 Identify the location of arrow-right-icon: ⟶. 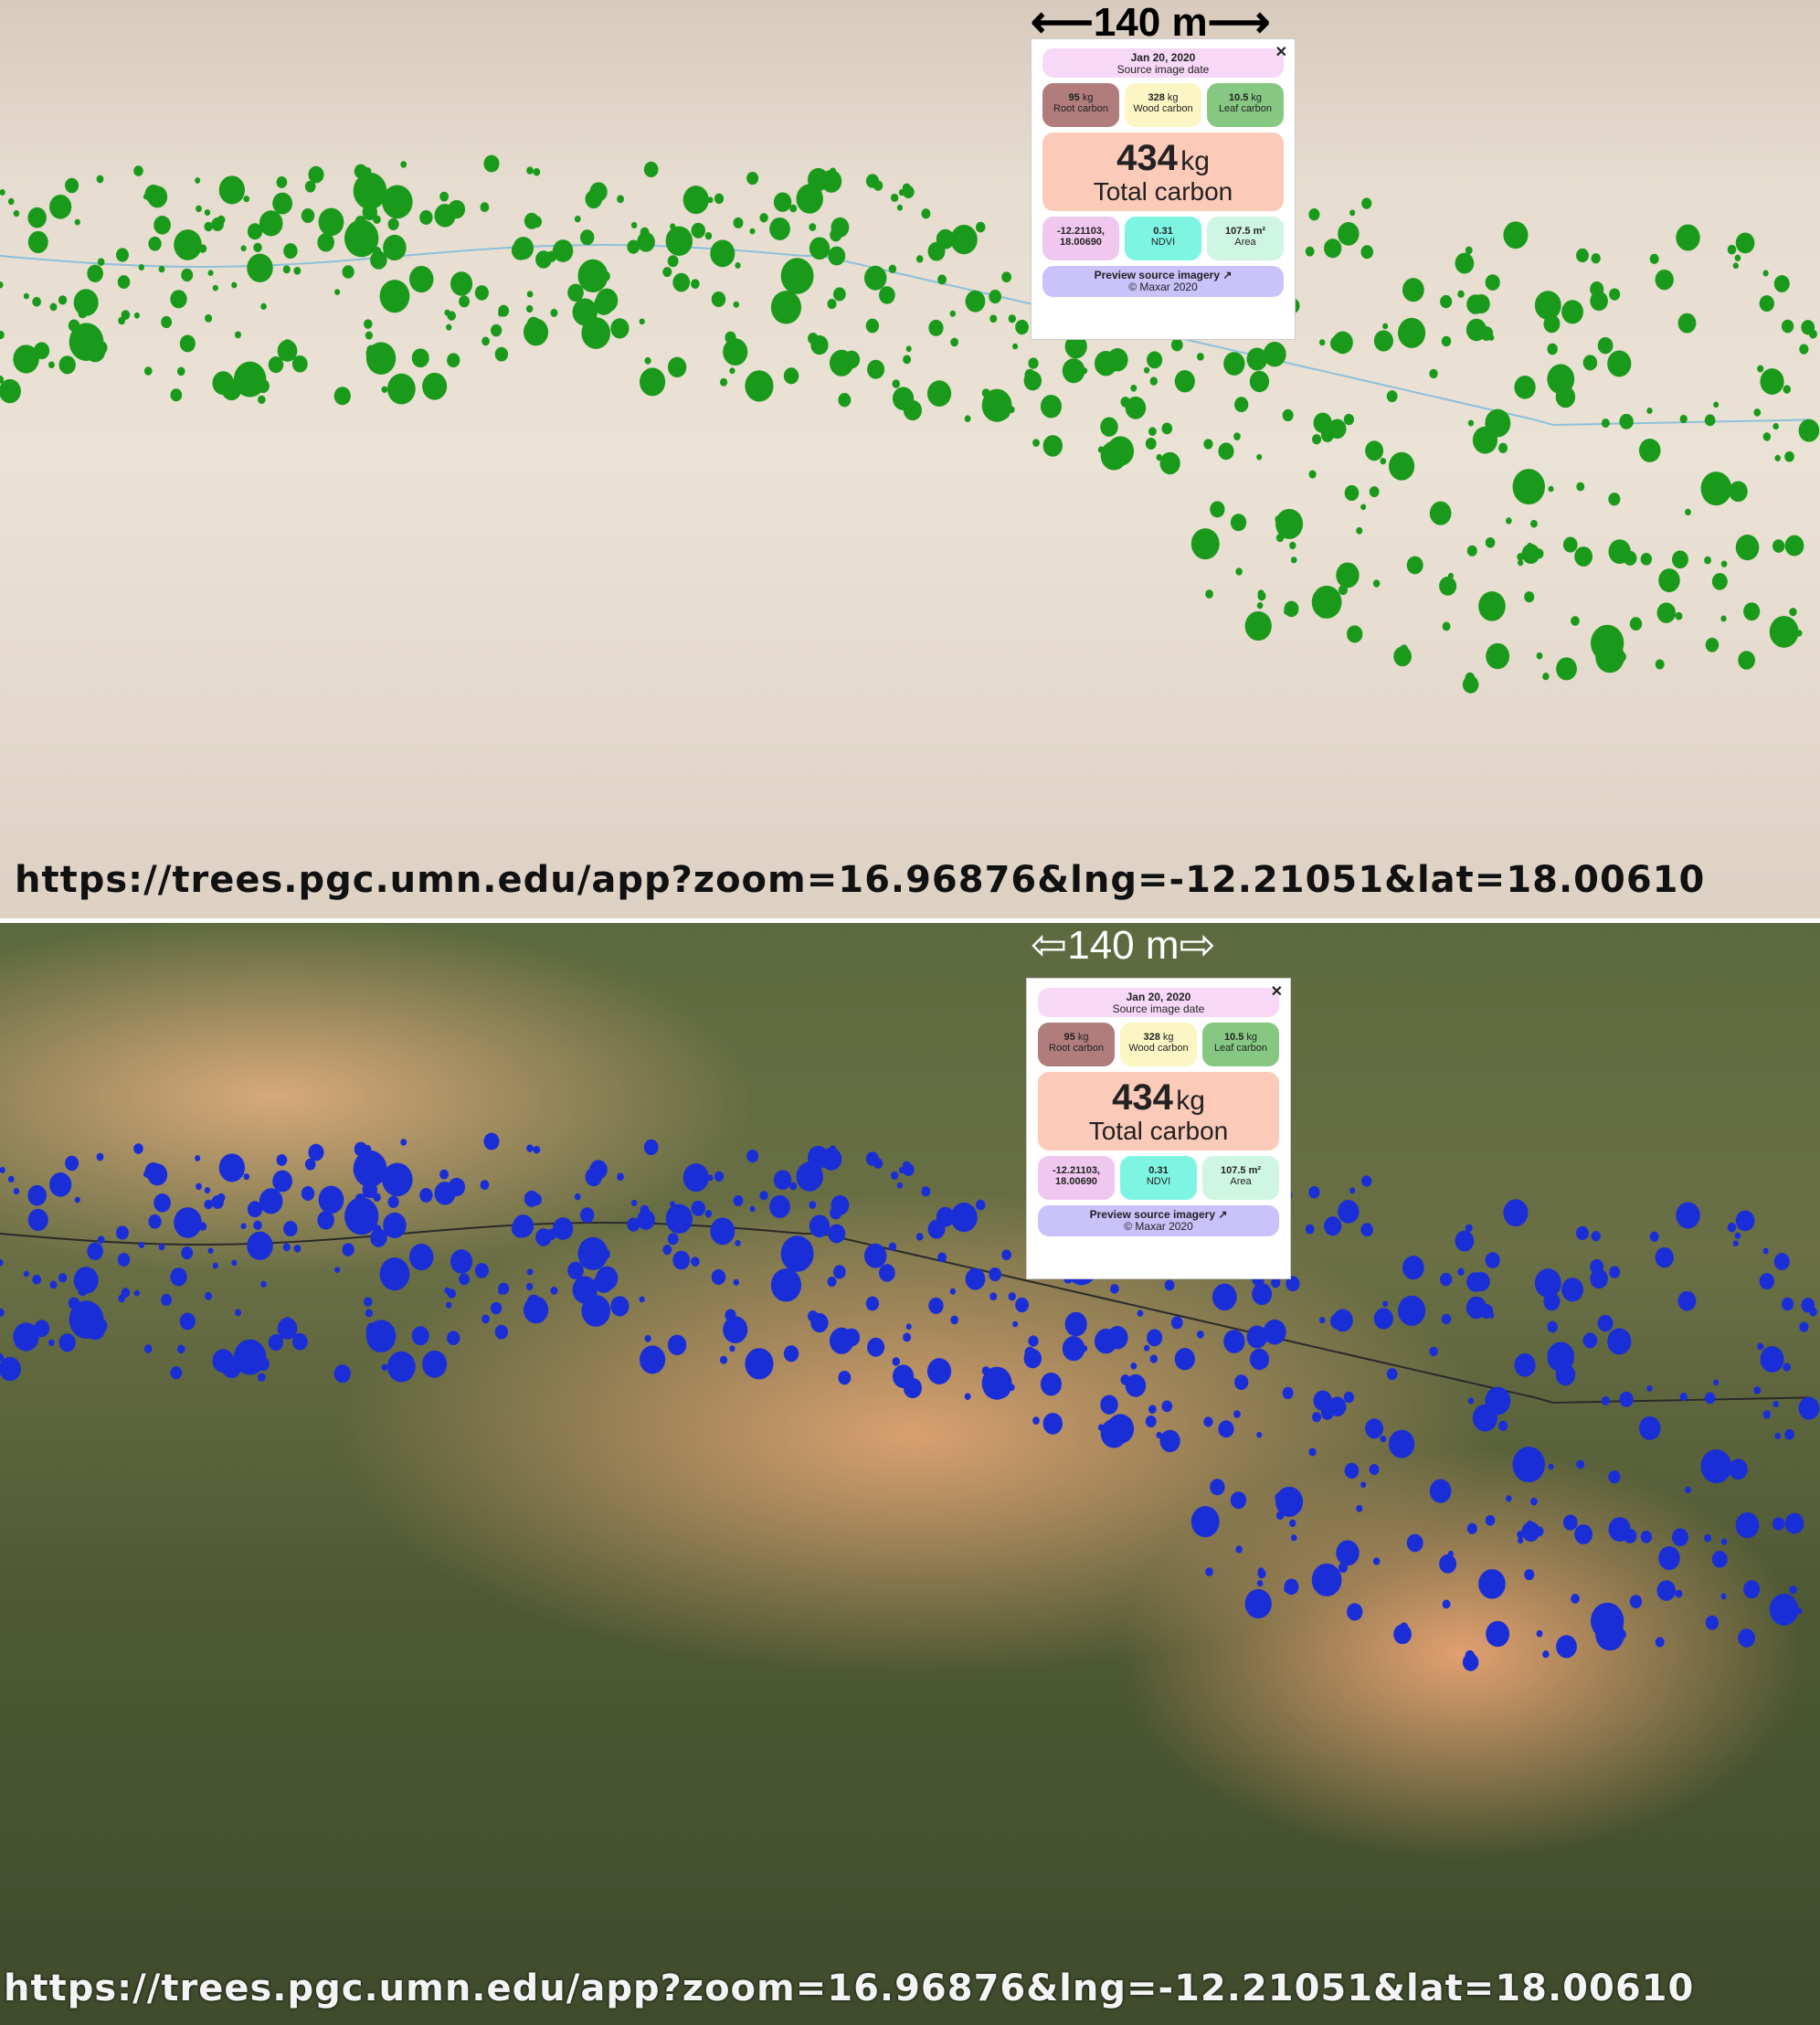
(1239, 23).